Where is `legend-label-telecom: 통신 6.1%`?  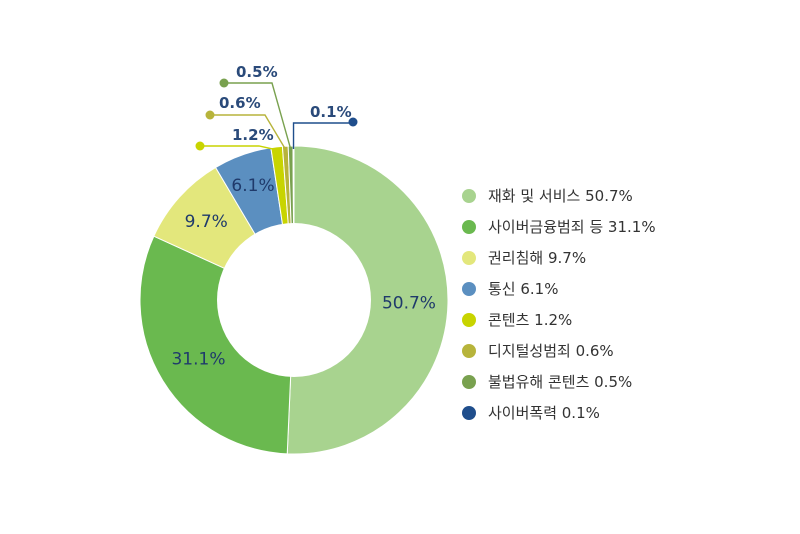 legend-label-telecom: 통신 6.1% is located at coordinates (523, 289).